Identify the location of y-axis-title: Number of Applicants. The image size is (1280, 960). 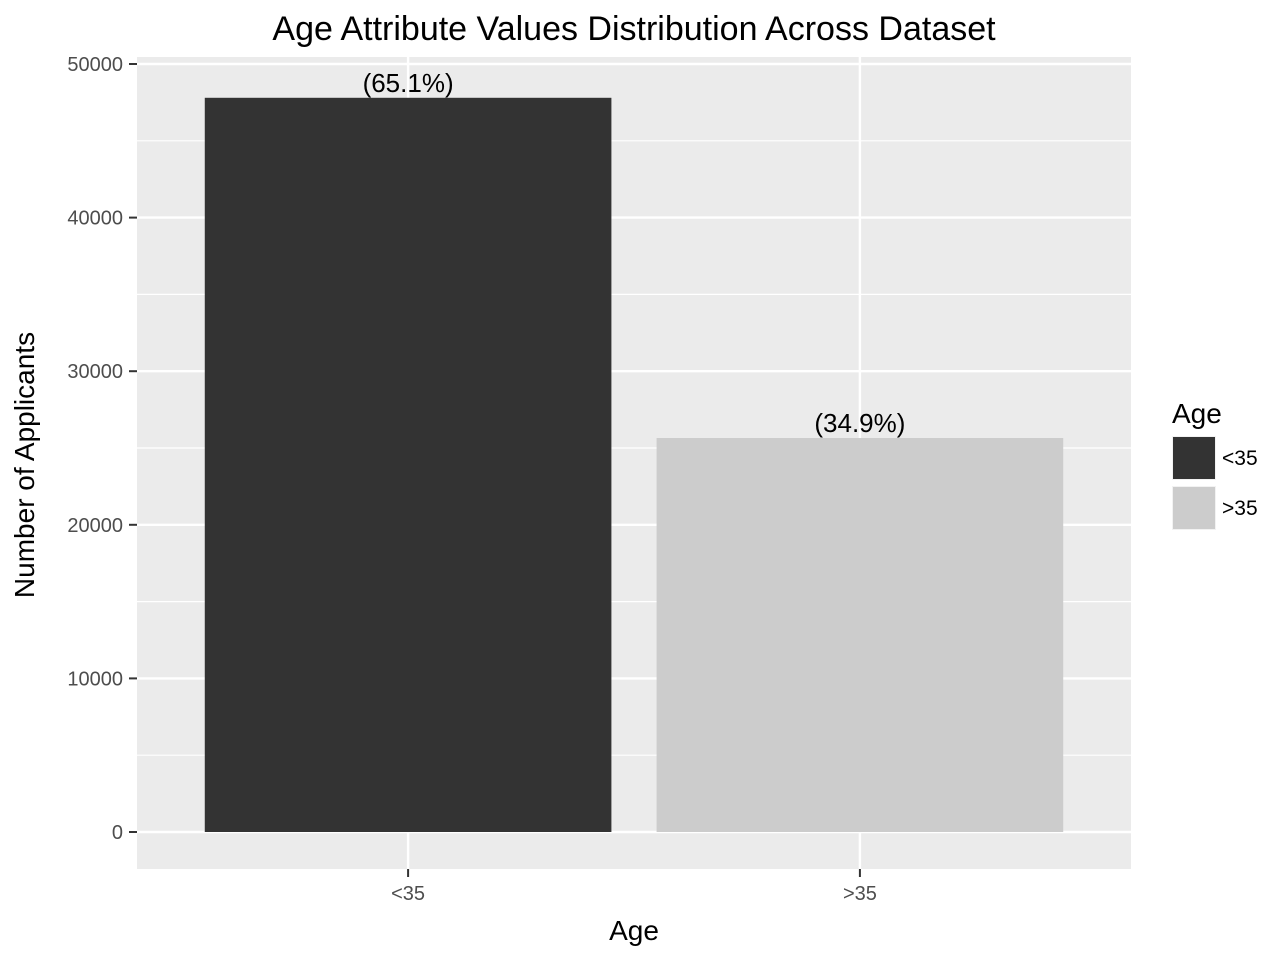
(24, 465).